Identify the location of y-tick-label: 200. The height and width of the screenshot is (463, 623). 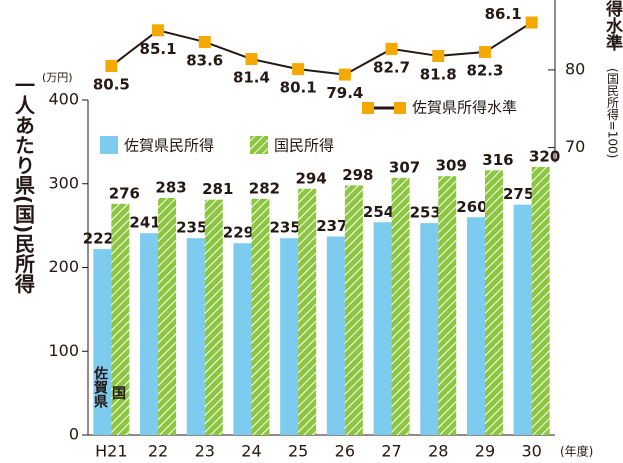
(63, 266).